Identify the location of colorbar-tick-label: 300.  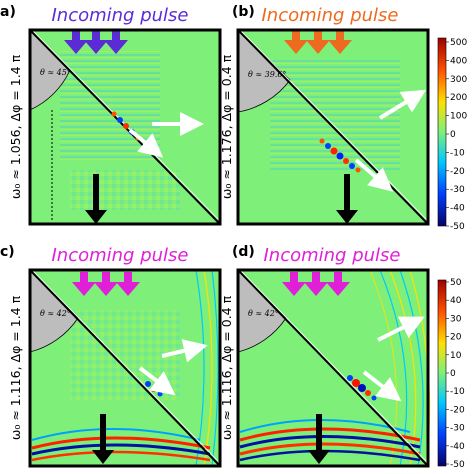
(458, 80).